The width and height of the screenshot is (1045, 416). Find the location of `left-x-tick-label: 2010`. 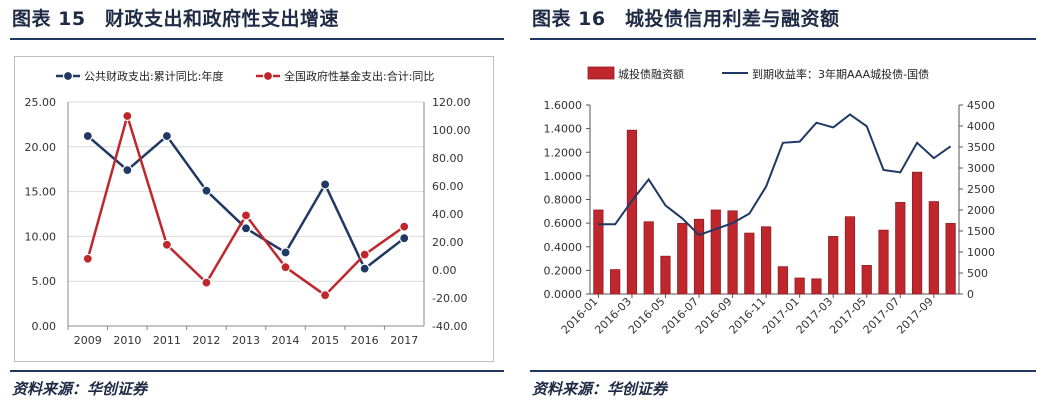

left-x-tick-label: 2010 is located at coordinates (127, 340).